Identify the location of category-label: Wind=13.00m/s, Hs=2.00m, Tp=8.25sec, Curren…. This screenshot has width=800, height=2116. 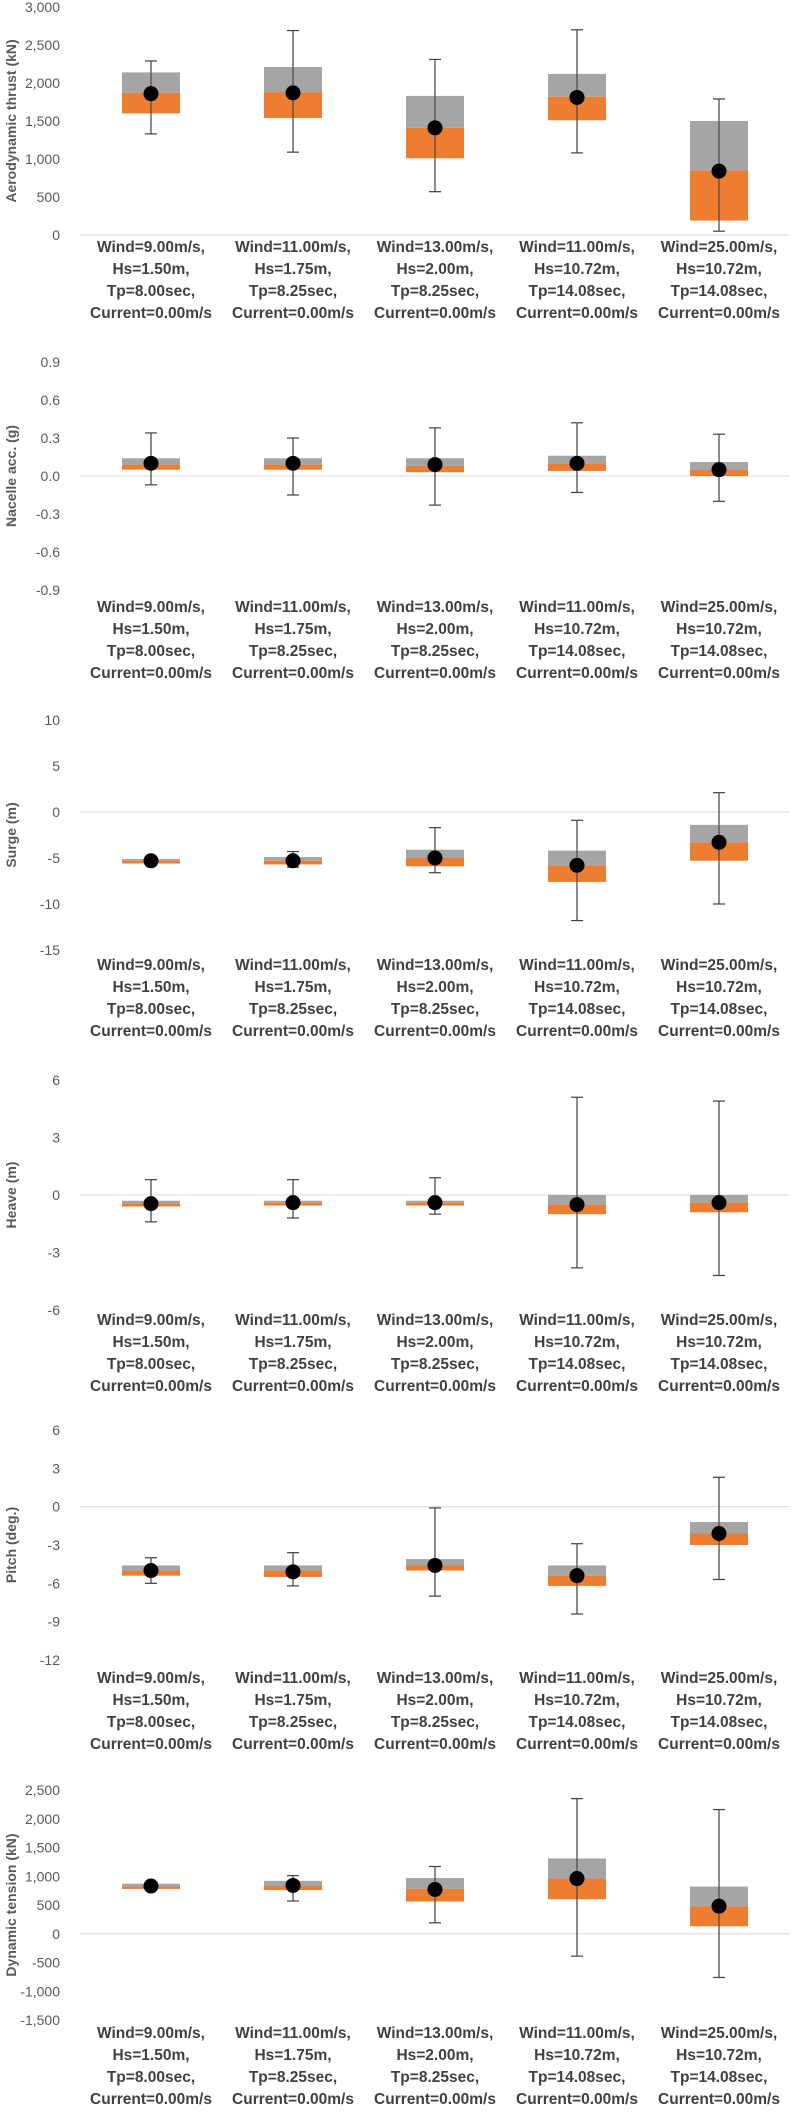
(435, 2066).